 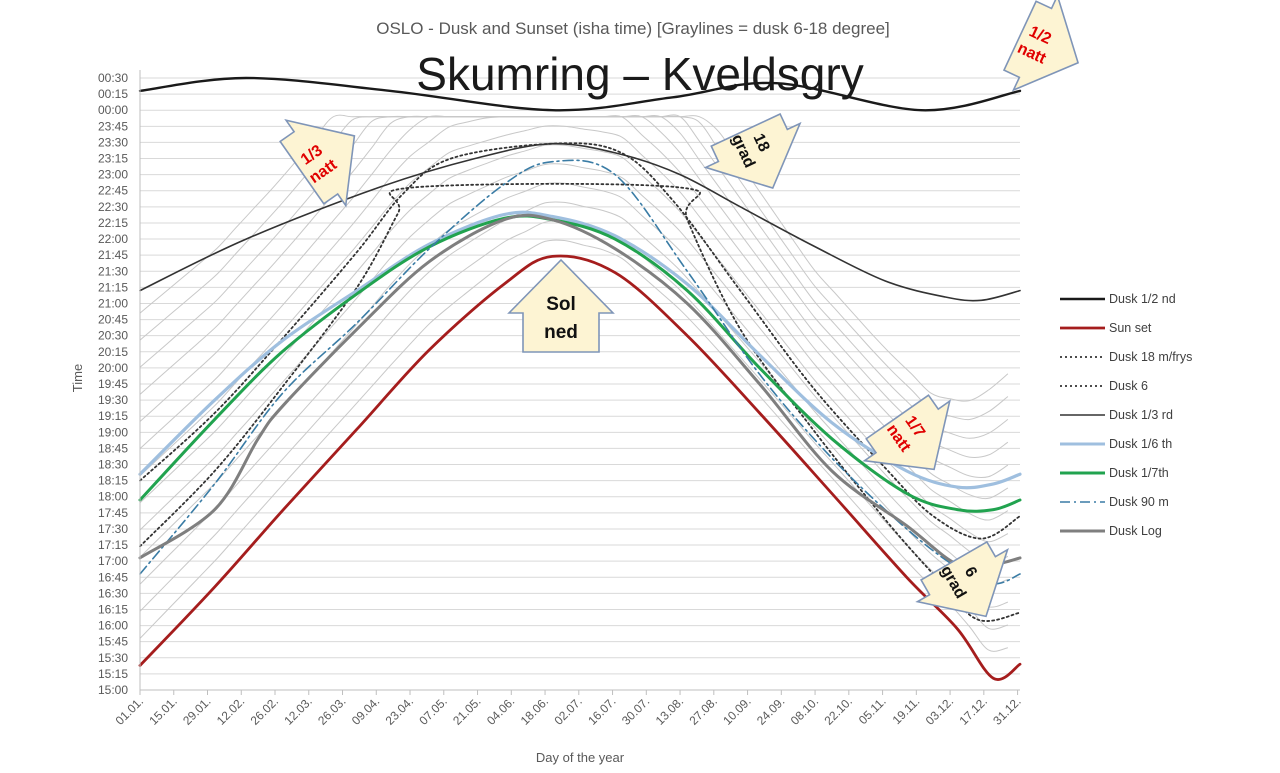 I want to click on x-tick-label: 19.11., so click(x=906, y=710).